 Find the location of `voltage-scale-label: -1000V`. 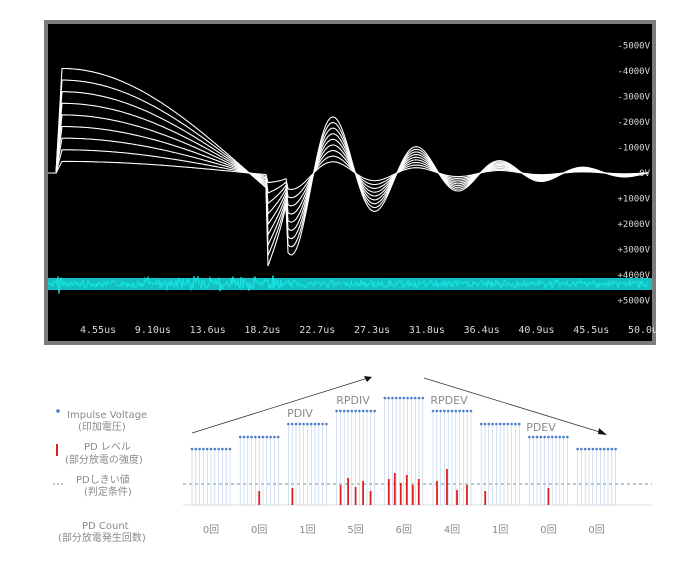

voltage-scale-label: -1000V is located at coordinates (633, 149).